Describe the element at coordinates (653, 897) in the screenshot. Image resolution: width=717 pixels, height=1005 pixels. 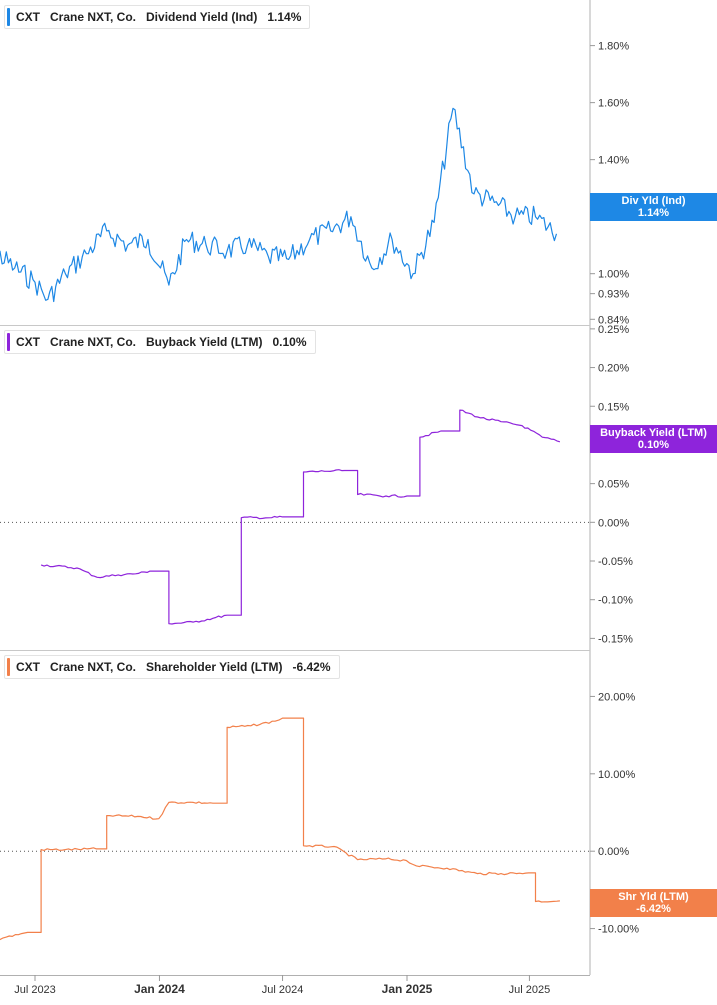
I see `tag-label: Shr Yld (LTM)` at that location.